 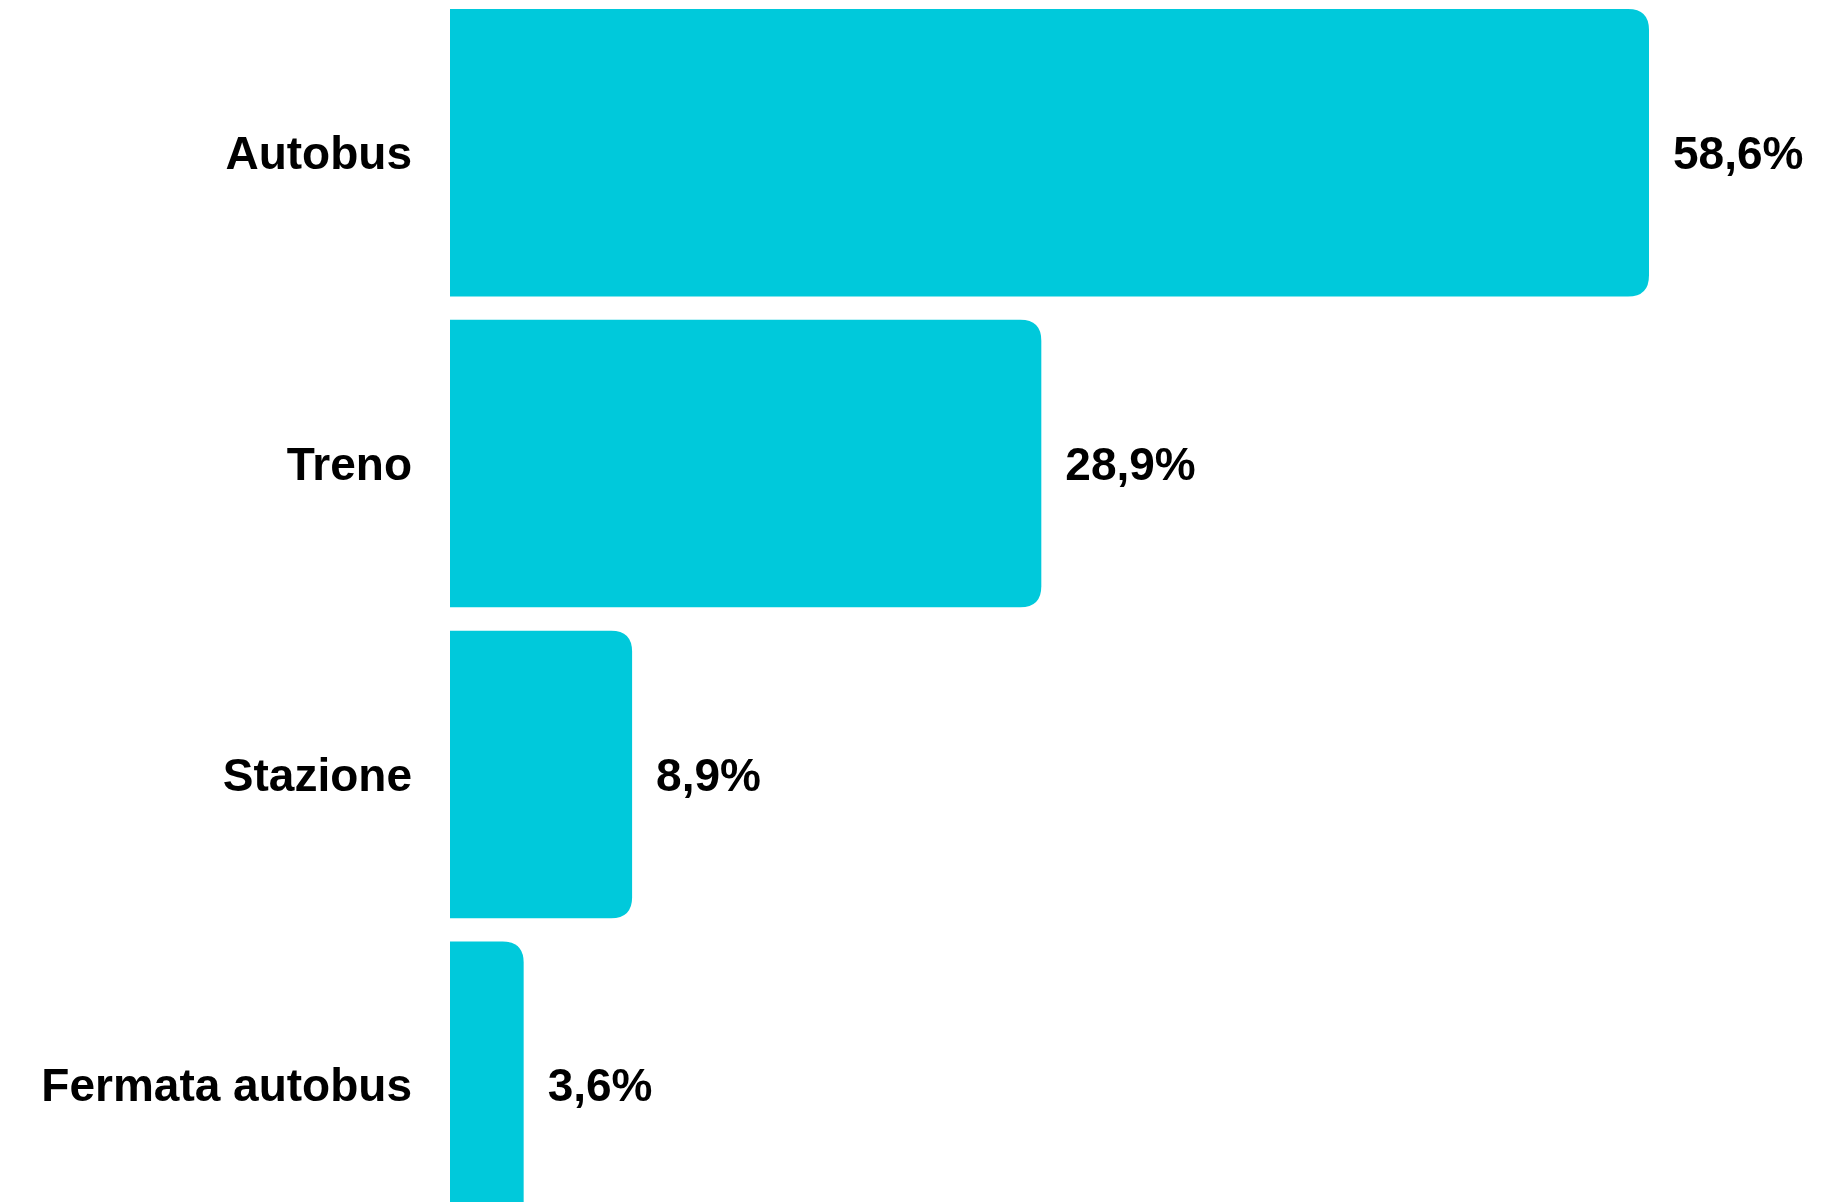 I want to click on data-label: 3,6%, so click(x=600, y=1085).